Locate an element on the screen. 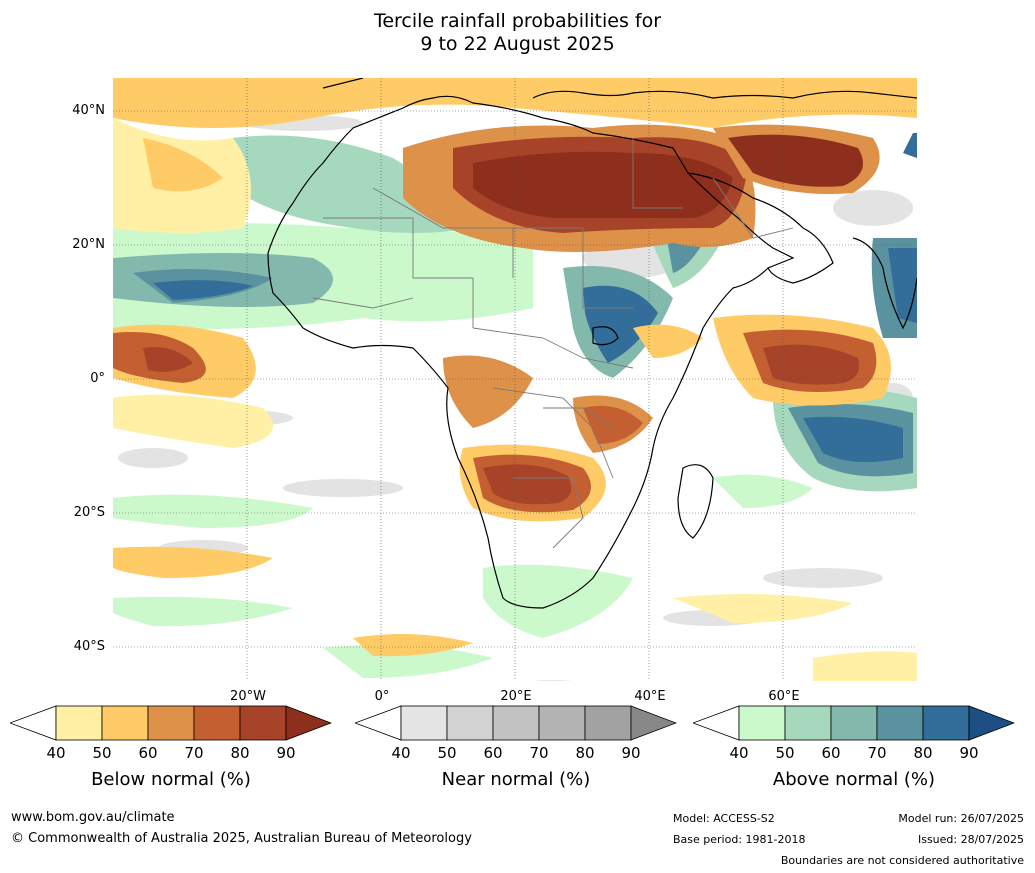 The width and height of the screenshot is (1035, 873). near-tick-90: 90 is located at coordinates (631, 753).